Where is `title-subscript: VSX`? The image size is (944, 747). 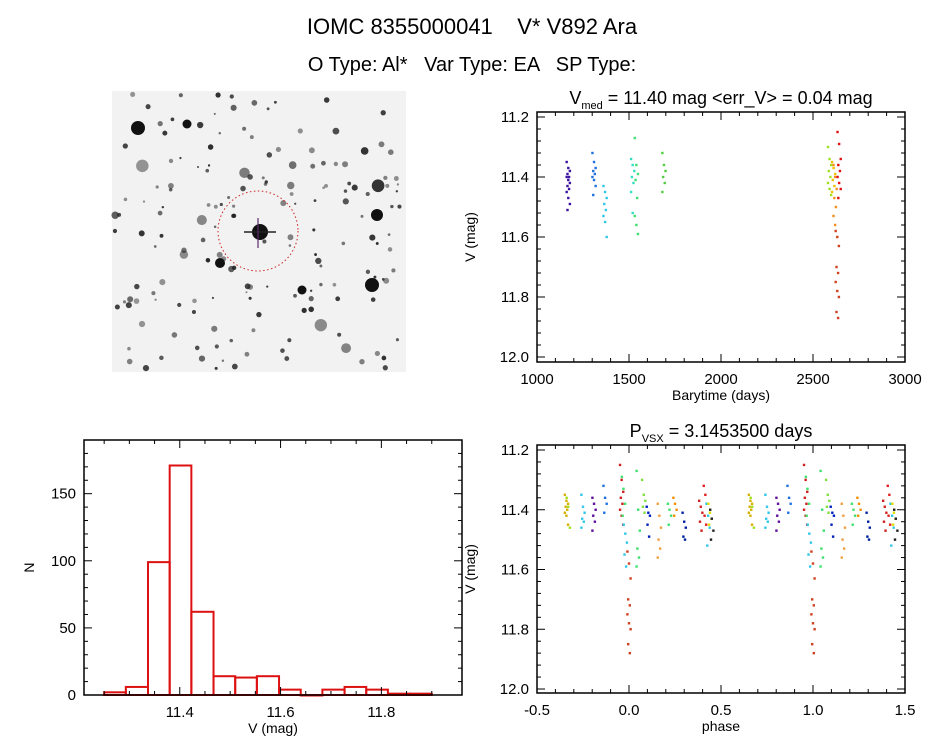 title-subscript: VSX is located at coordinates (653, 439).